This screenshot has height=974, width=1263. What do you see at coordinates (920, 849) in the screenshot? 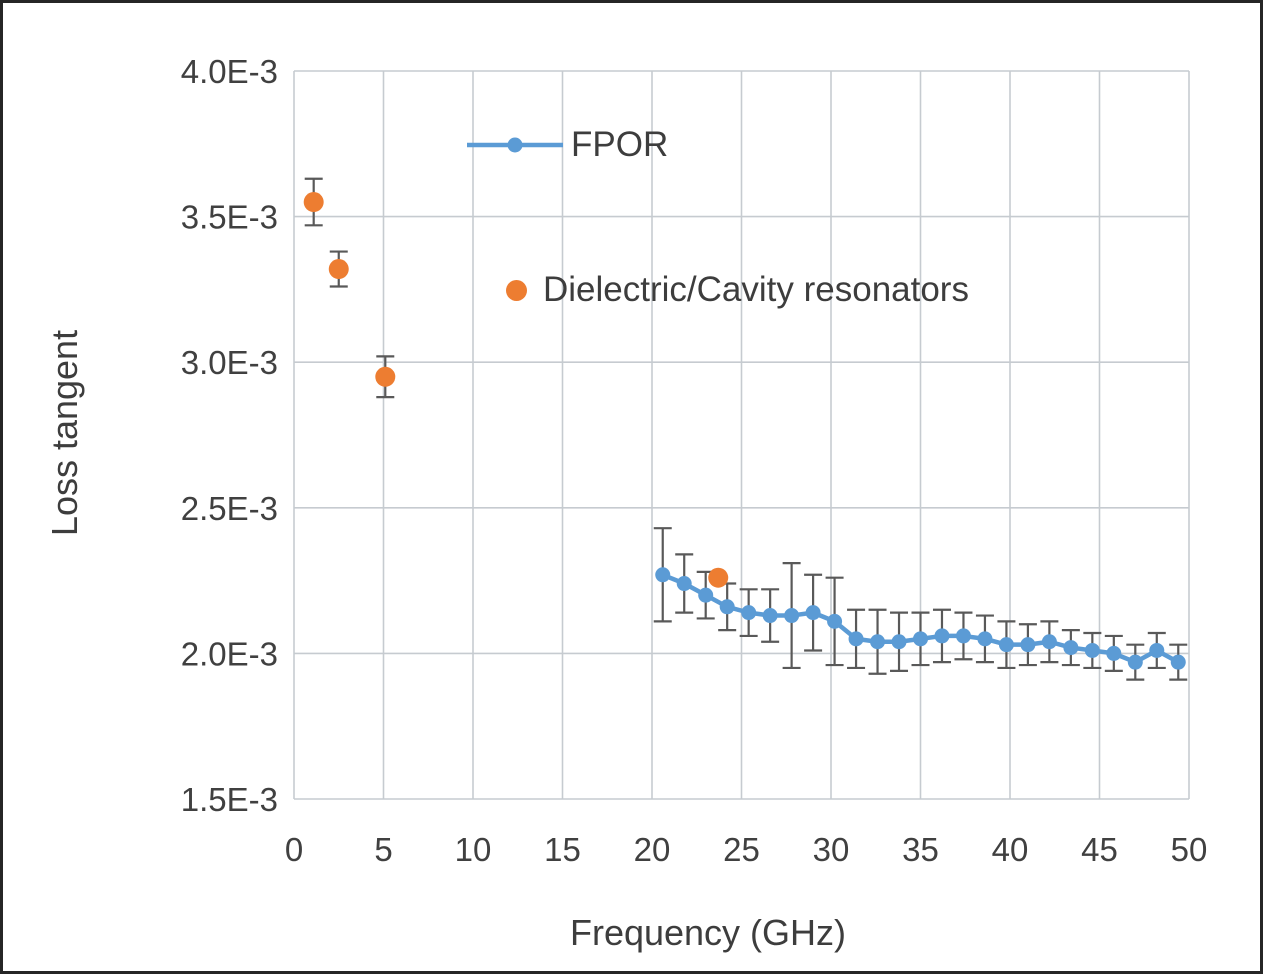
I see `x-tick-label: 35` at bounding box center [920, 849].